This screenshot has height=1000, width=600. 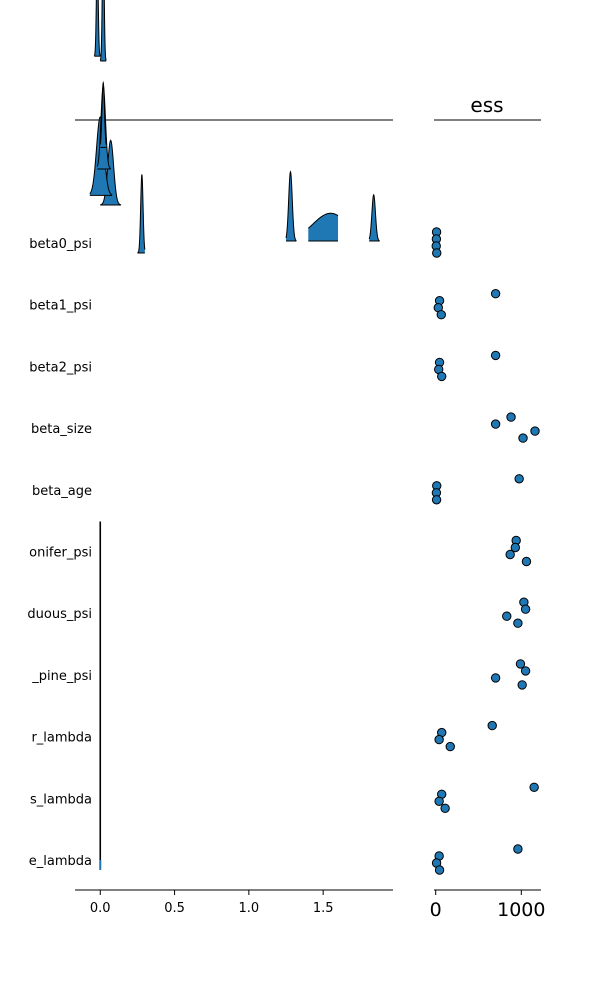 I want to click on left-tick-label: 1.0, so click(x=249, y=908).